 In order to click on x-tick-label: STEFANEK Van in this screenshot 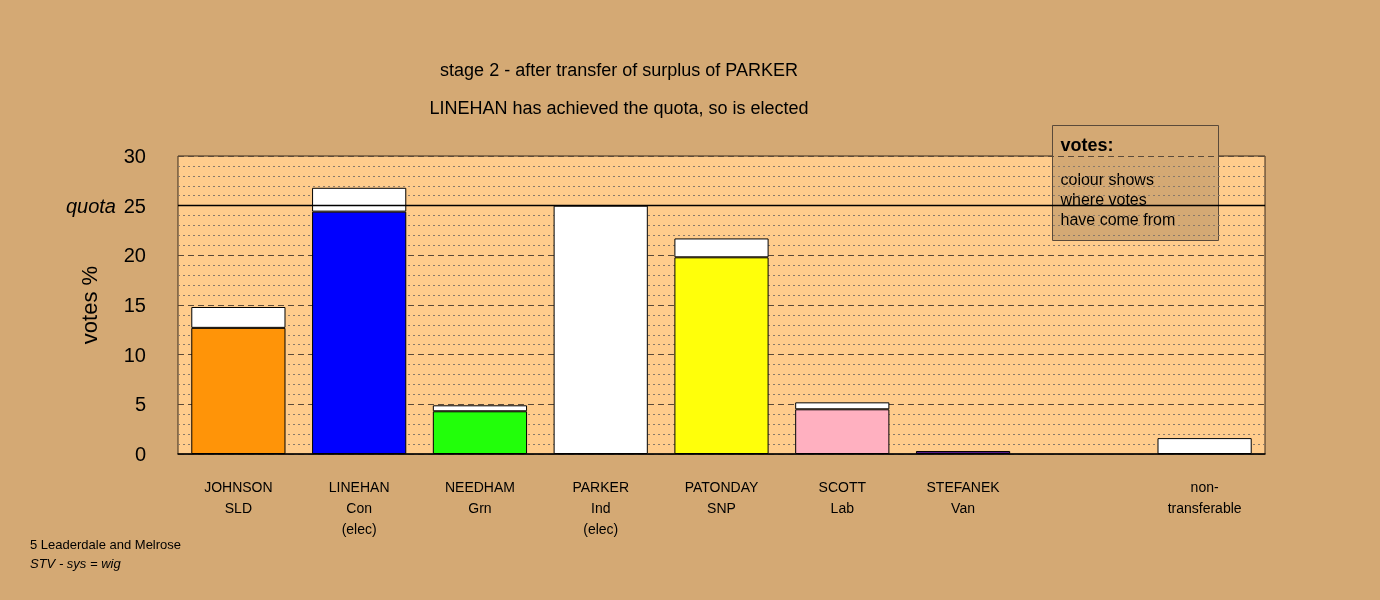, I will do `click(963, 497)`.